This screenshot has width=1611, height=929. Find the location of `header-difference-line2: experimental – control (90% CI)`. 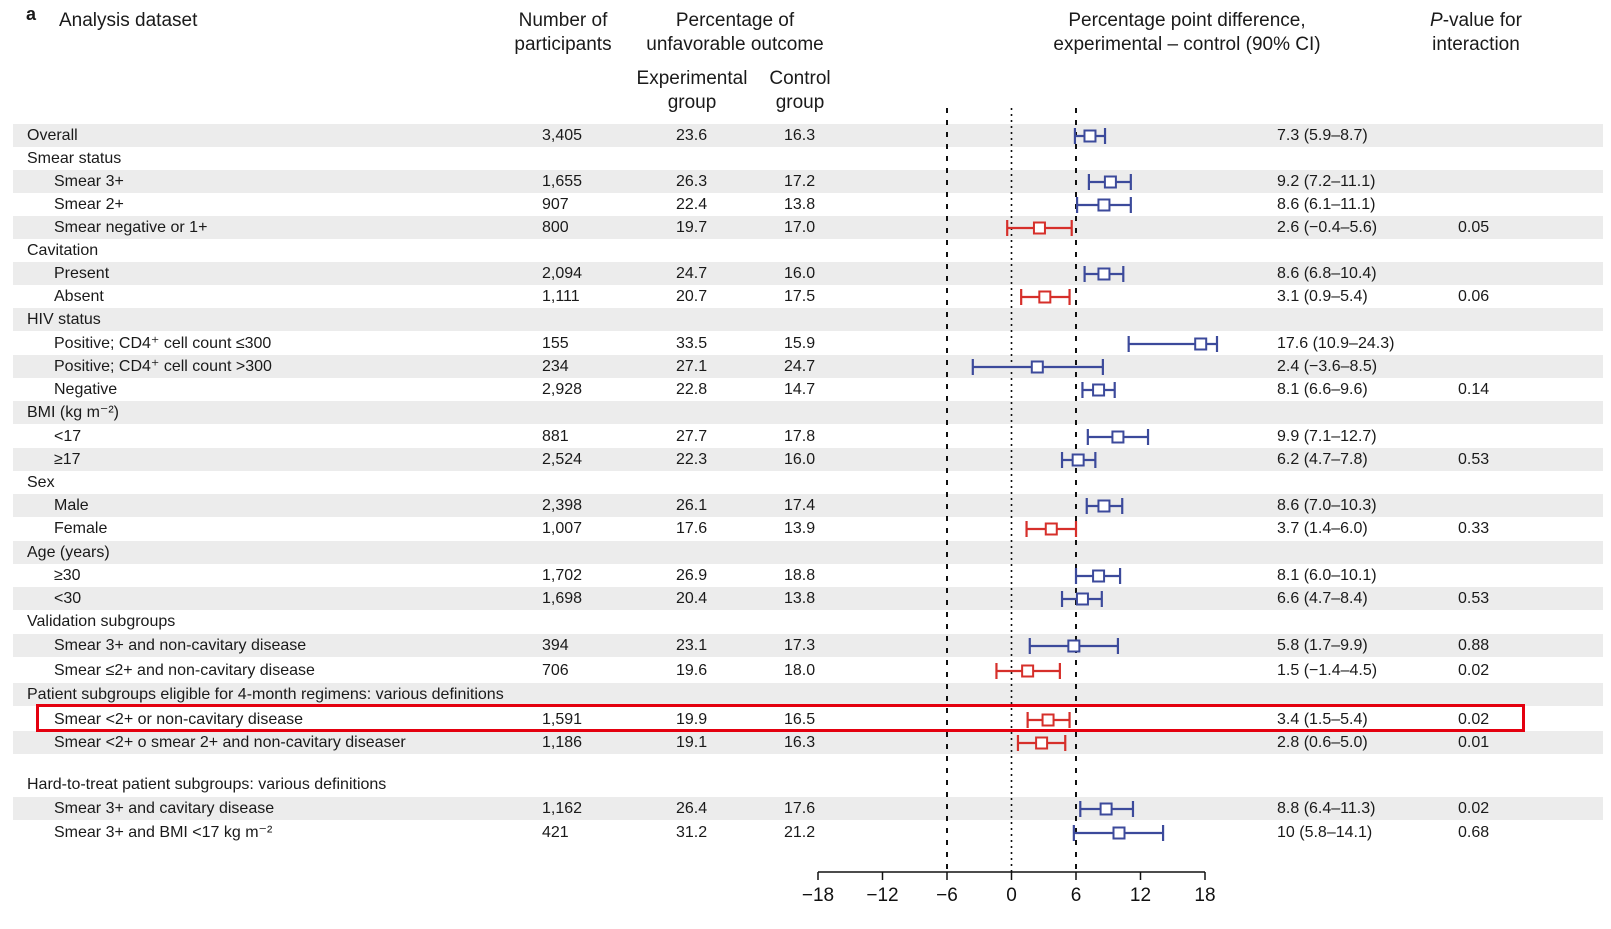

header-difference-line2: experimental – control (90% CI) is located at coordinates (1187, 44).